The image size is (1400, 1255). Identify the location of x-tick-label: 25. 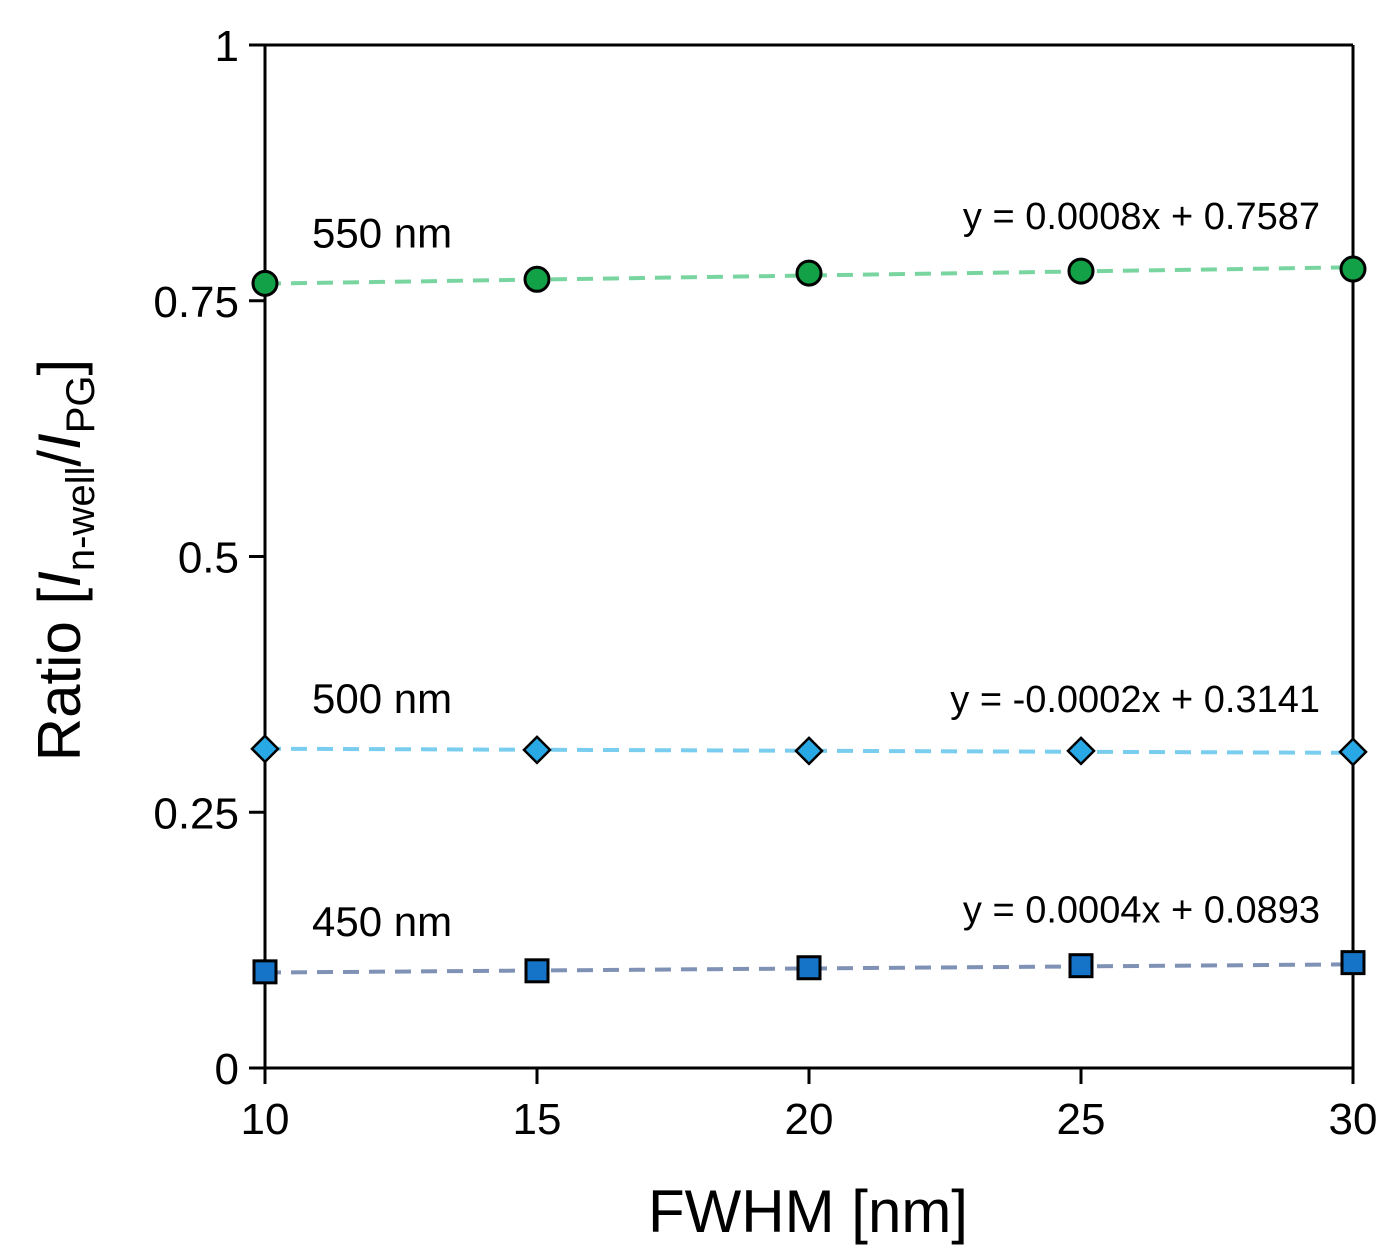
(1081, 1119).